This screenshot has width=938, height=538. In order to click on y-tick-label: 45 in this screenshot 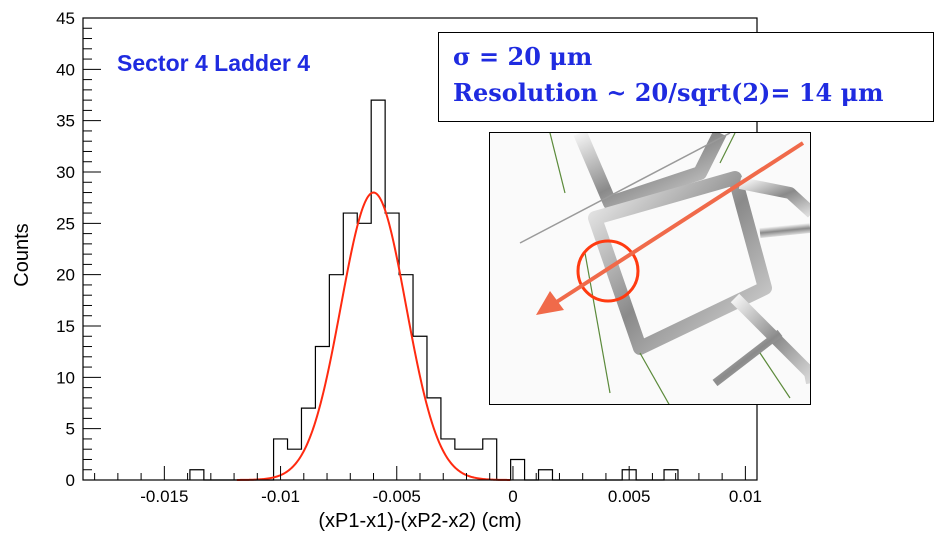, I will do `click(65, 18)`.